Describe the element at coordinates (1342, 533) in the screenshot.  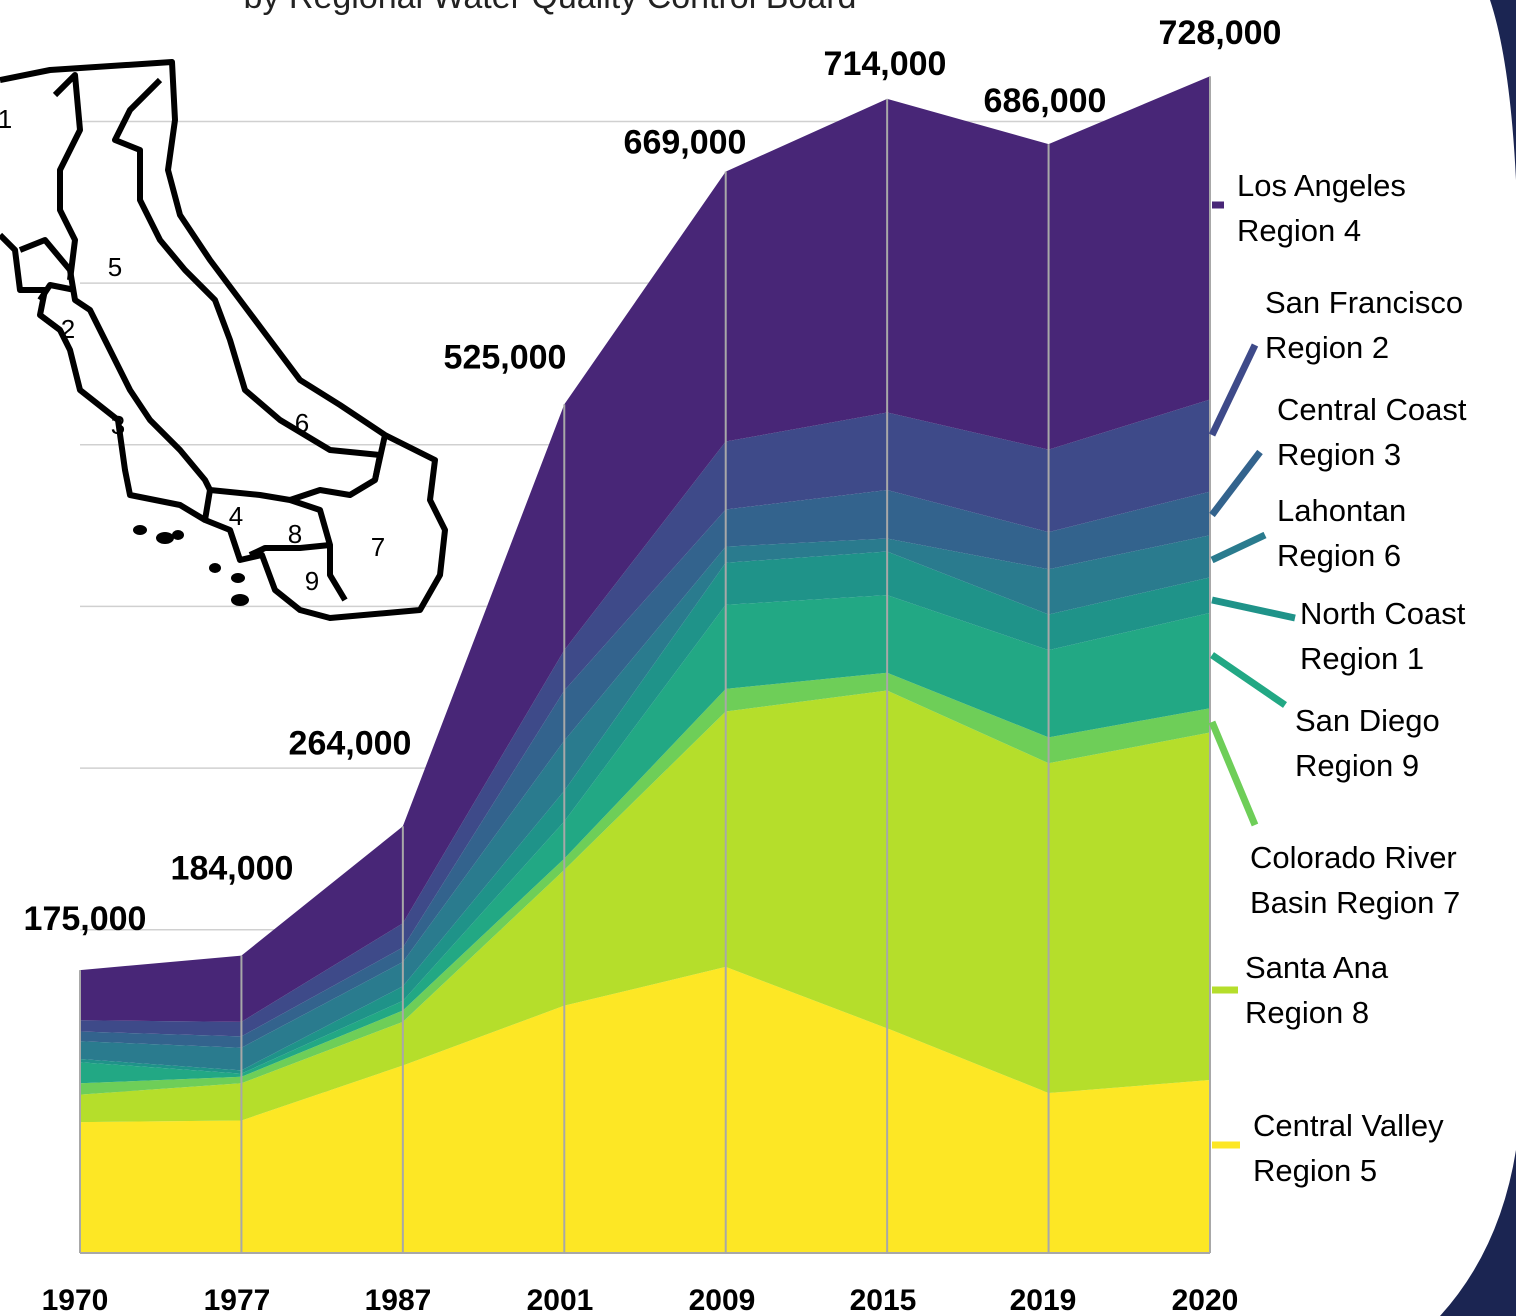
I see `legend-label: Lahontan Region 6` at that location.